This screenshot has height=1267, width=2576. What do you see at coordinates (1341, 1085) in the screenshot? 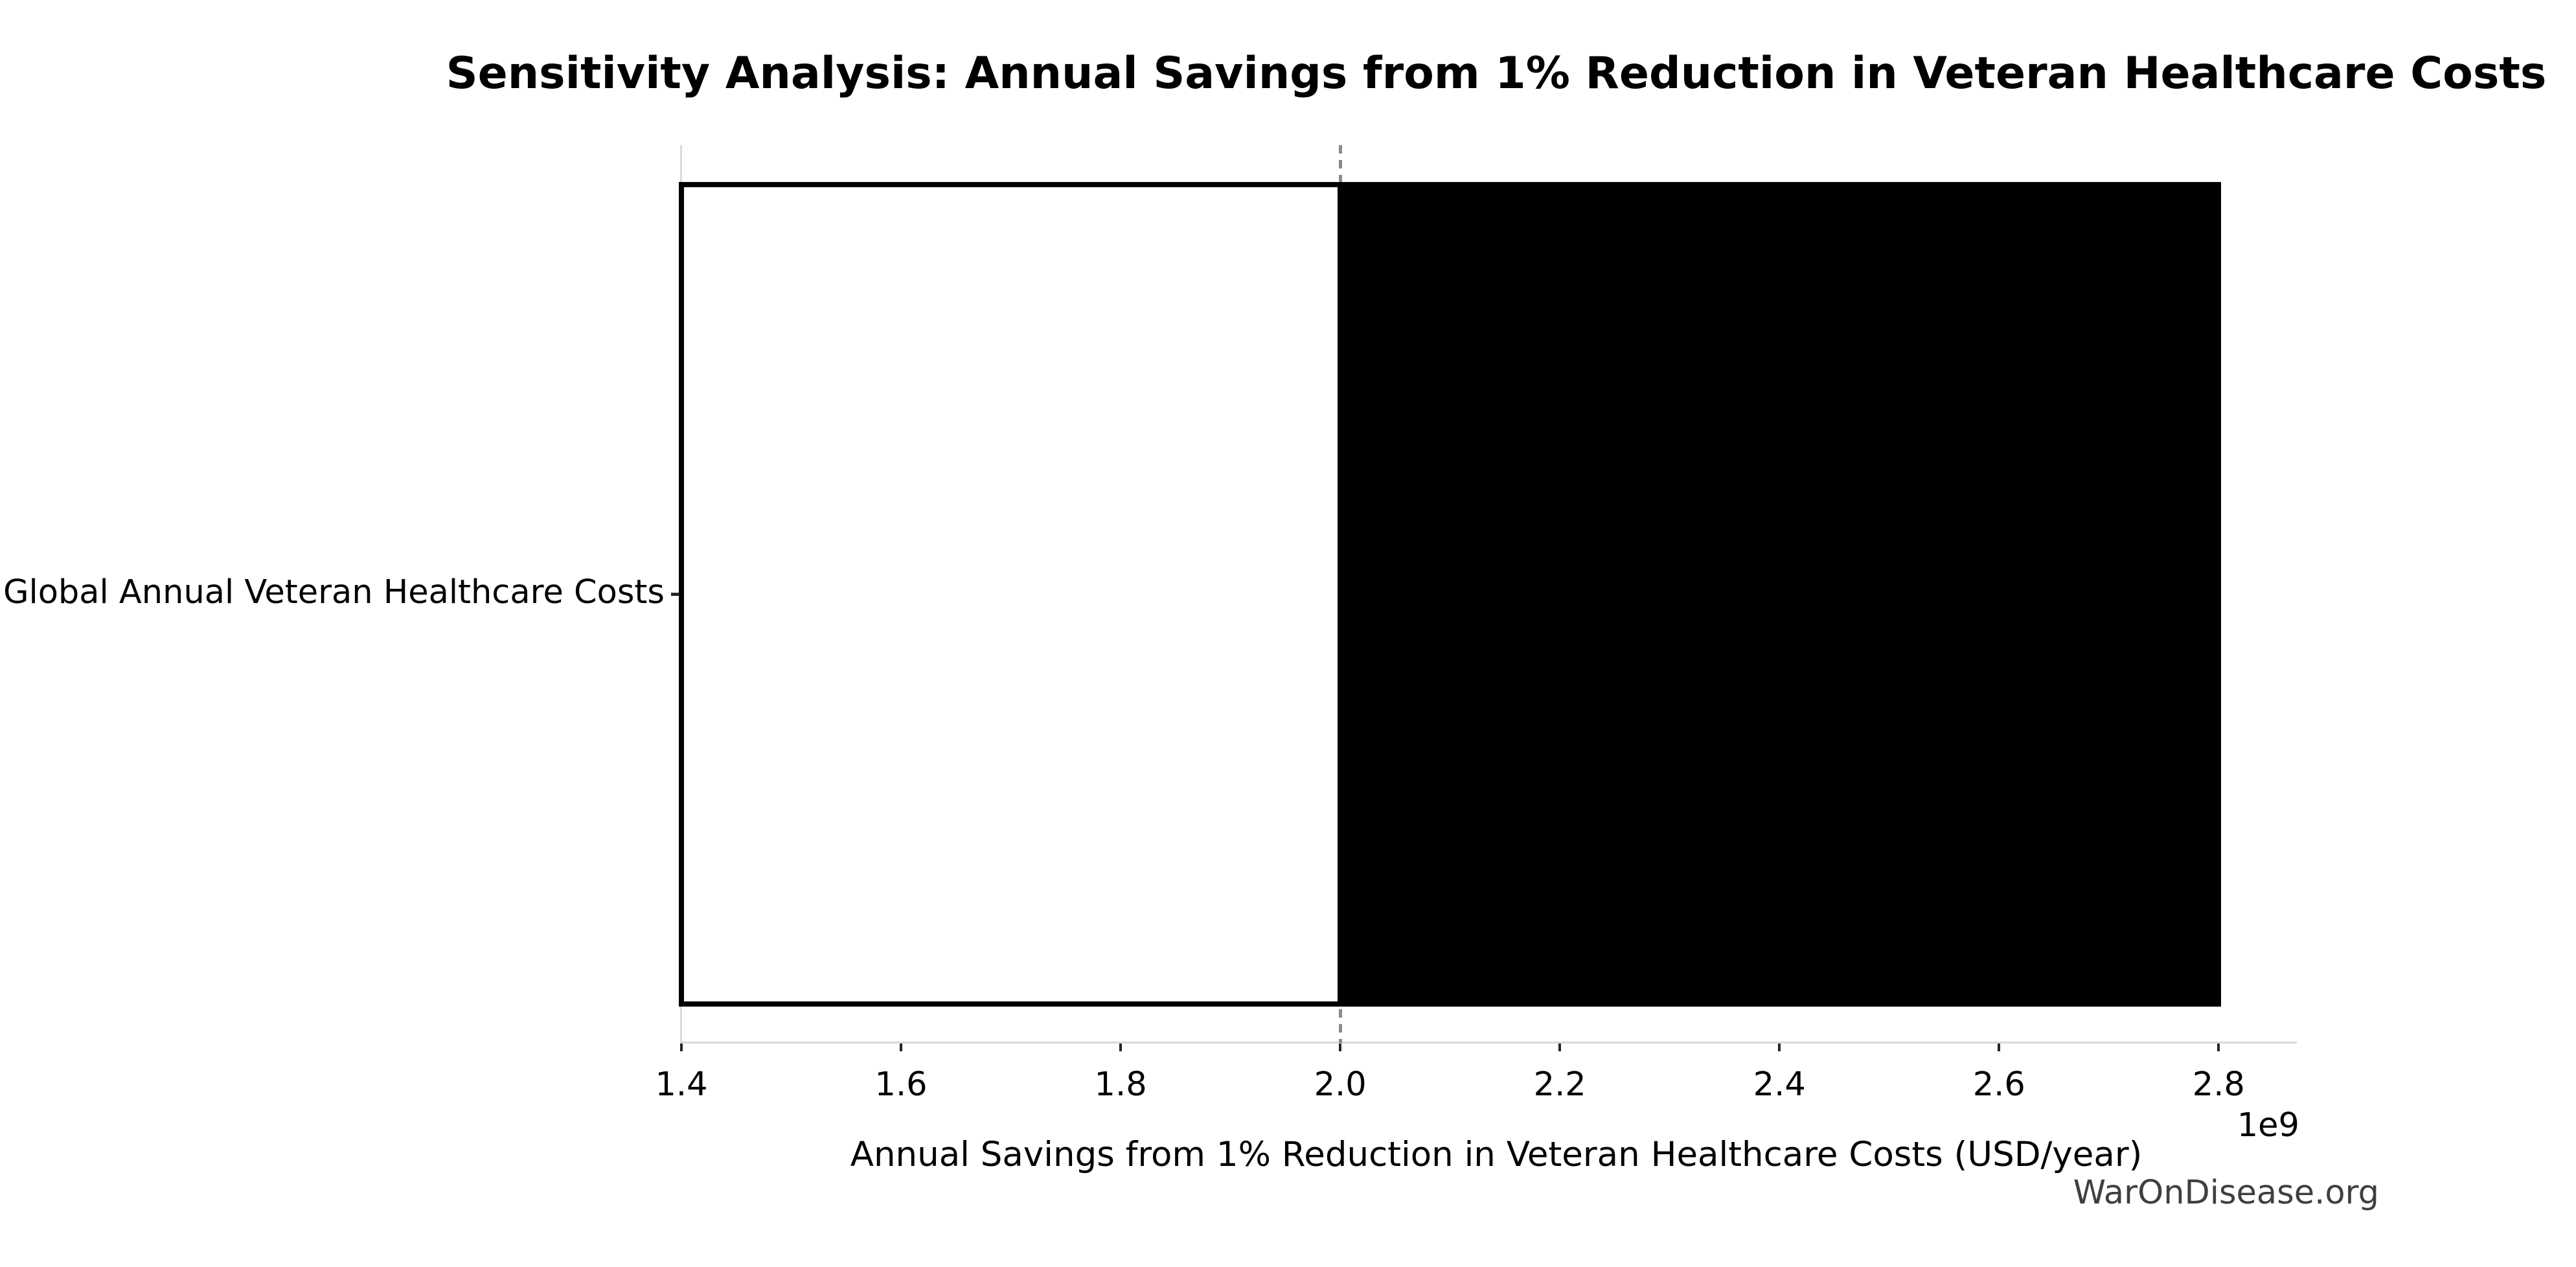
I see `x-tick-label: 2.0` at bounding box center [1341, 1085].